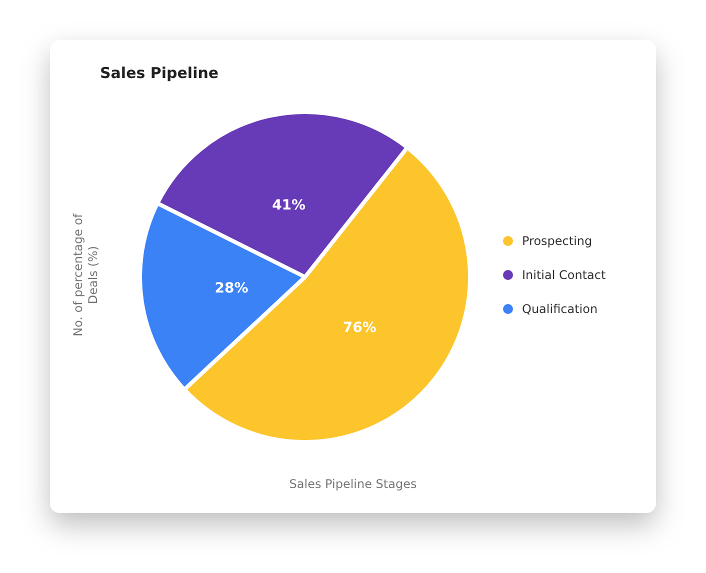 This screenshot has height=573, width=706. Describe the element at coordinates (353, 484) in the screenshot. I see `text: Sales Pipeline Stages` at that location.